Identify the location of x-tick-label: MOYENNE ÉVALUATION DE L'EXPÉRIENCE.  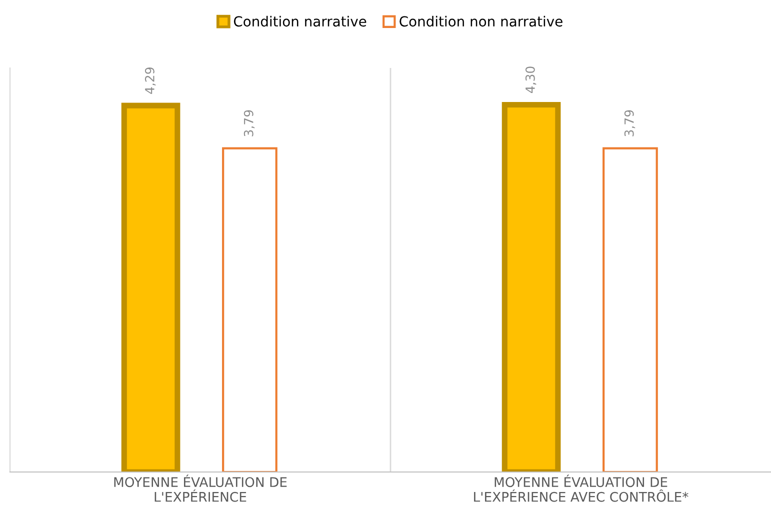
(200, 488).